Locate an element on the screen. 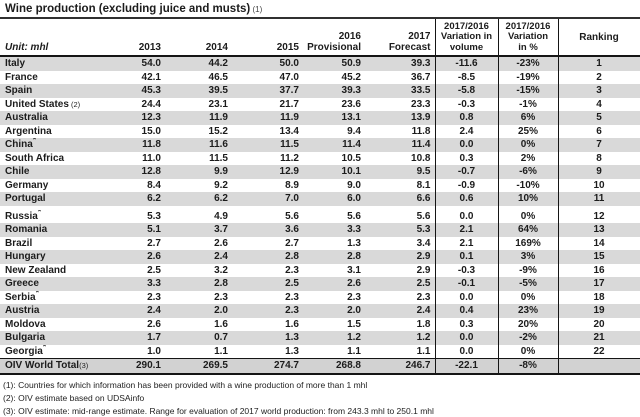 This screenshot has height=417, width=640. cell-ranking: 20 is located at coordinates (599, 325).